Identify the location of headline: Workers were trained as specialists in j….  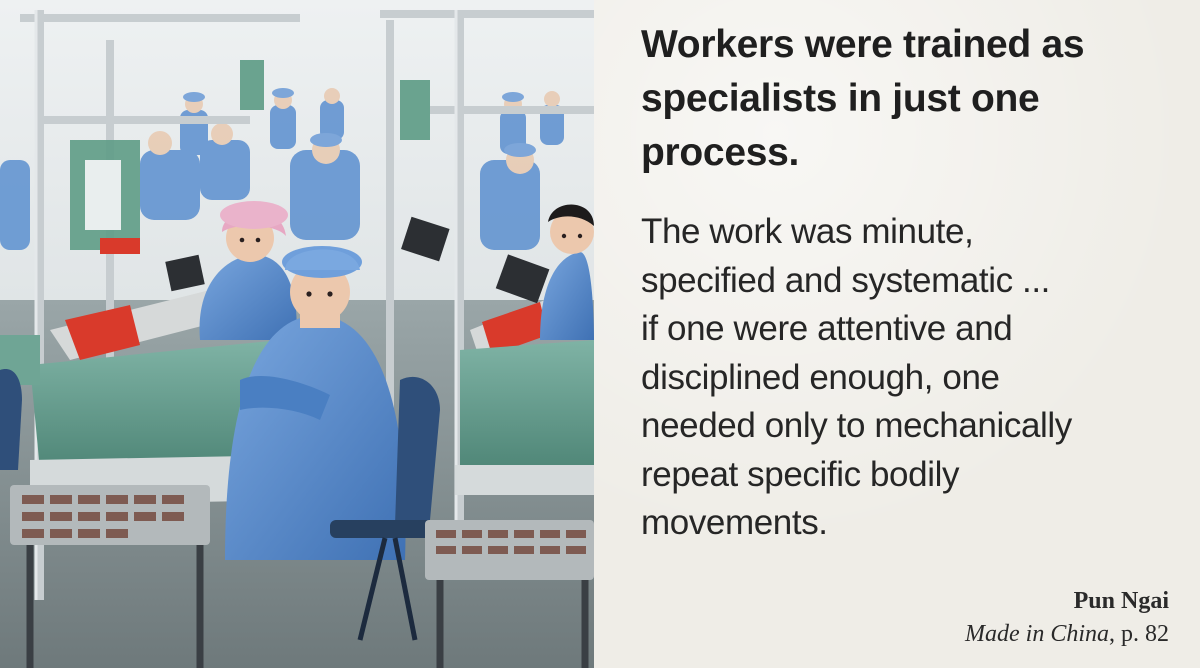
(863, 98).